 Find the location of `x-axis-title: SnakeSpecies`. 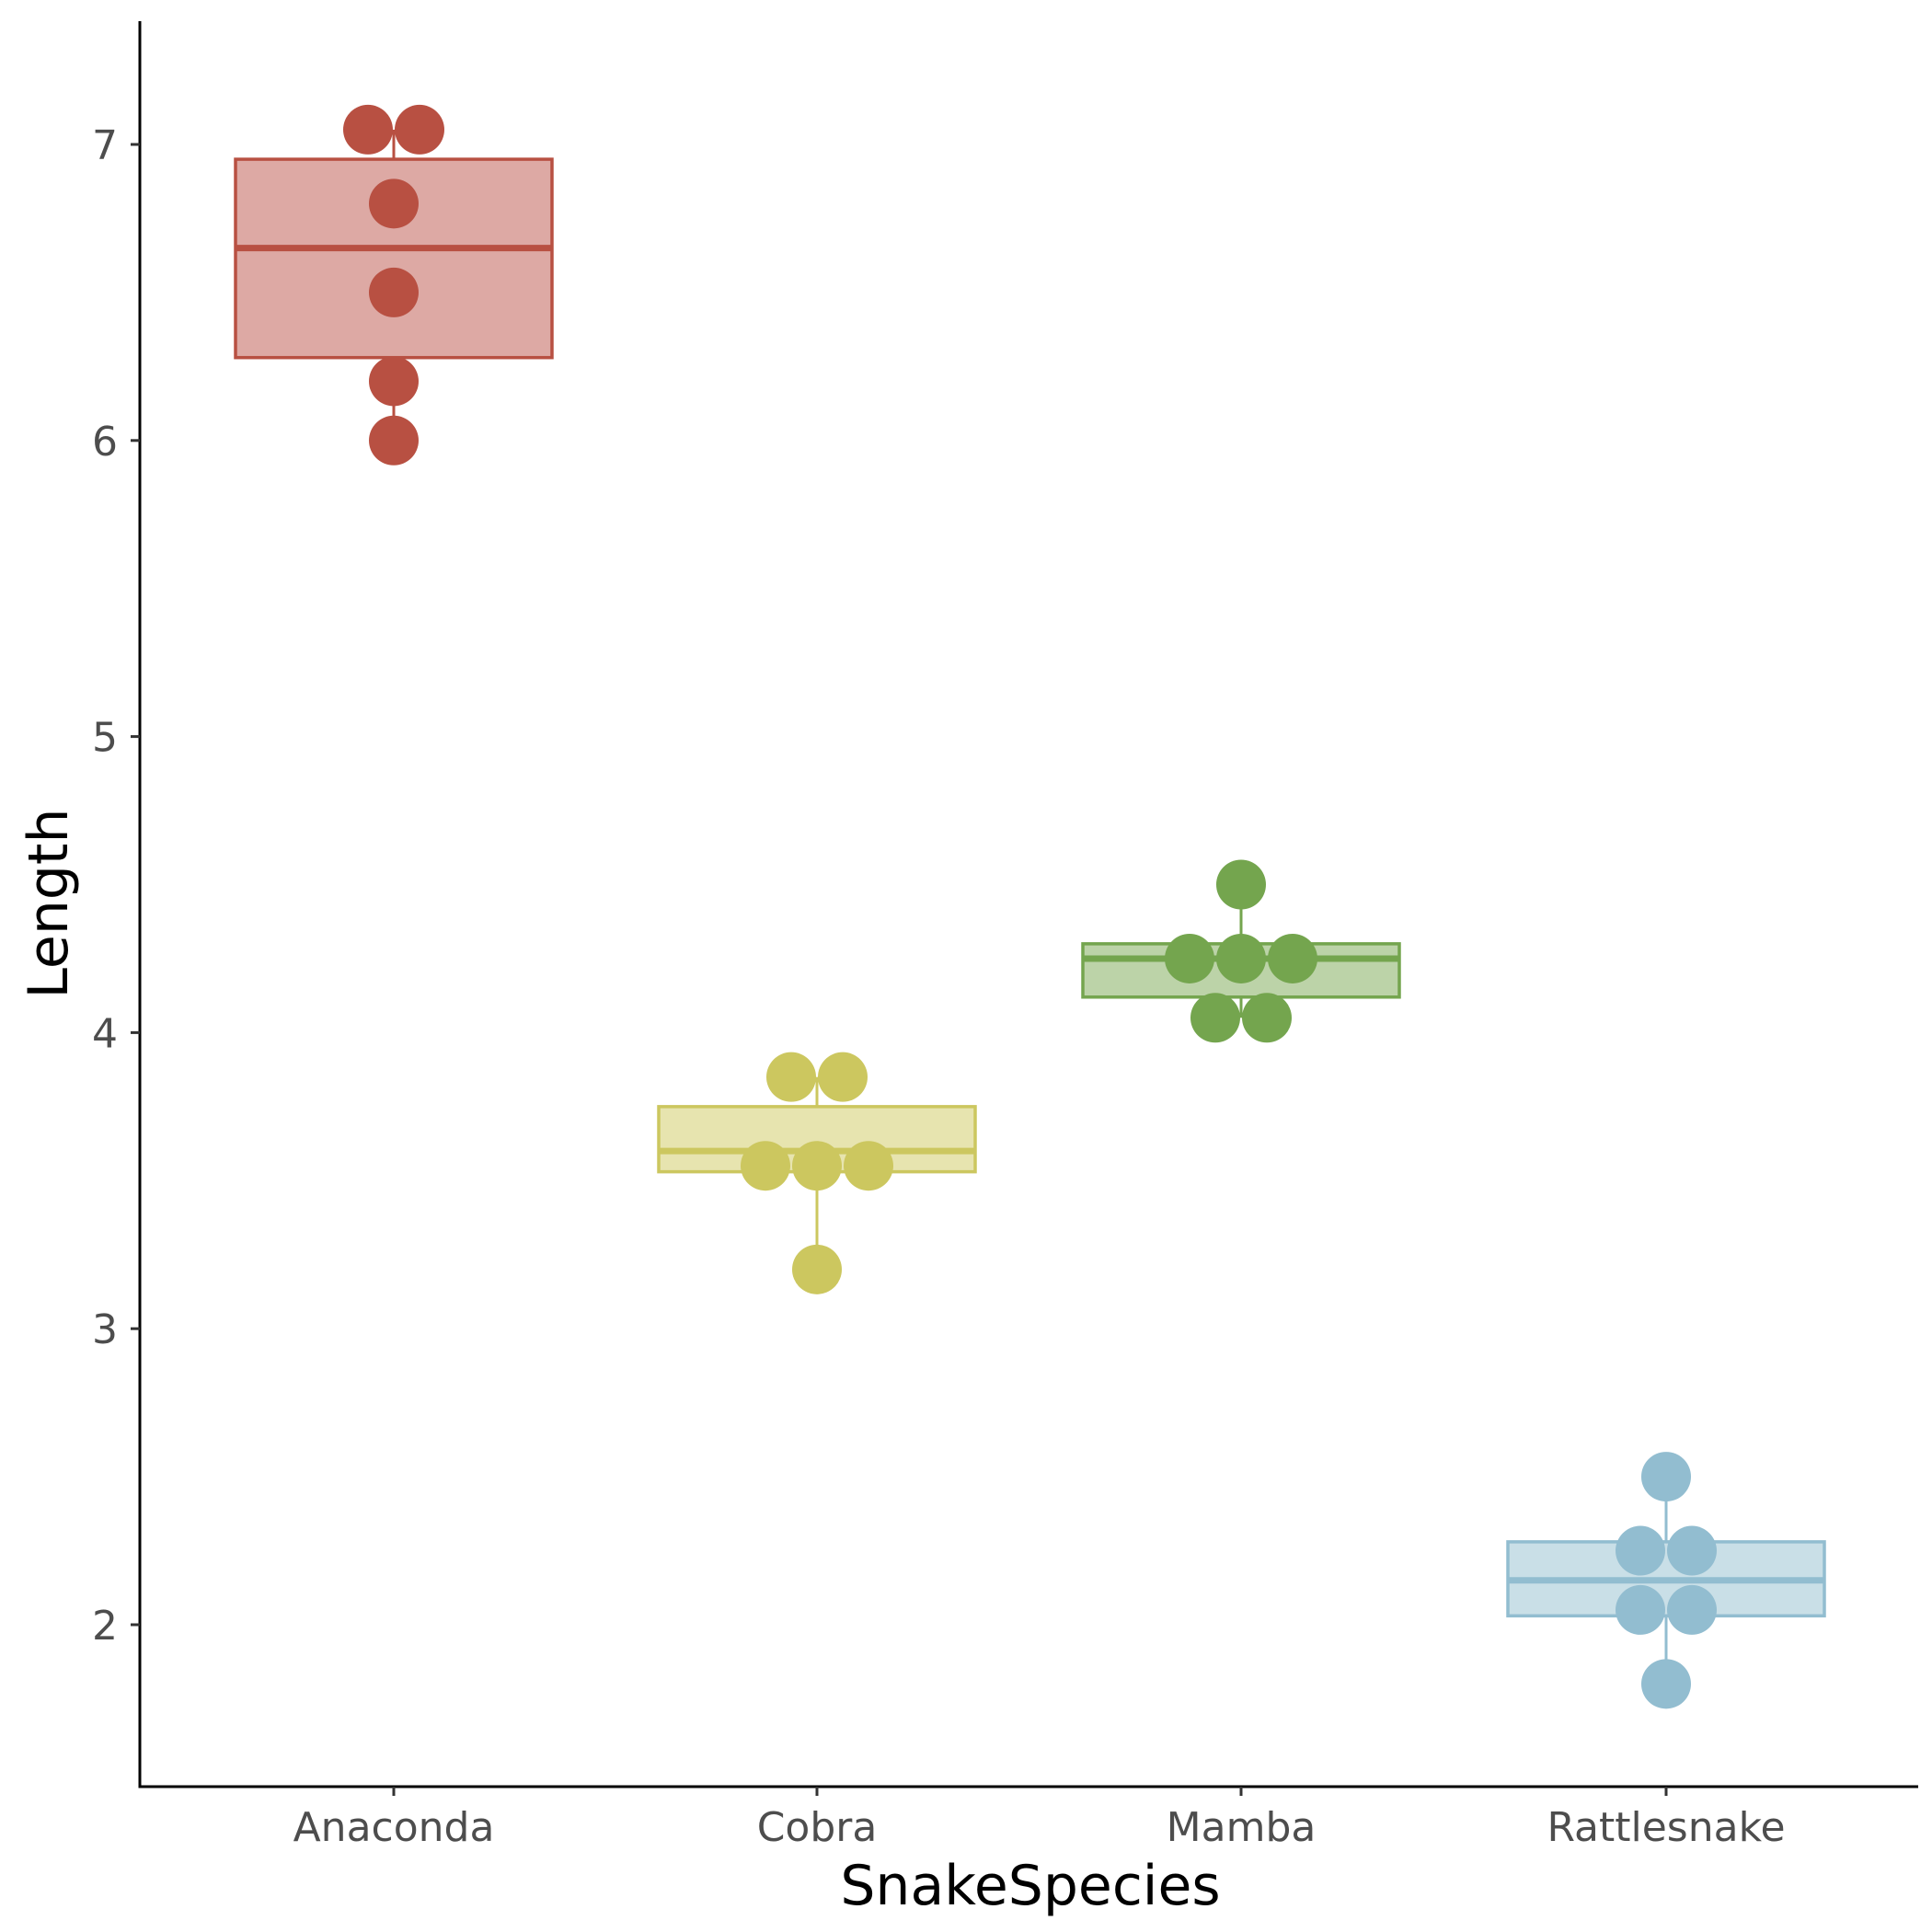

x-axis-title: SnakeSpecies is located at coordinates (1030, 1886).